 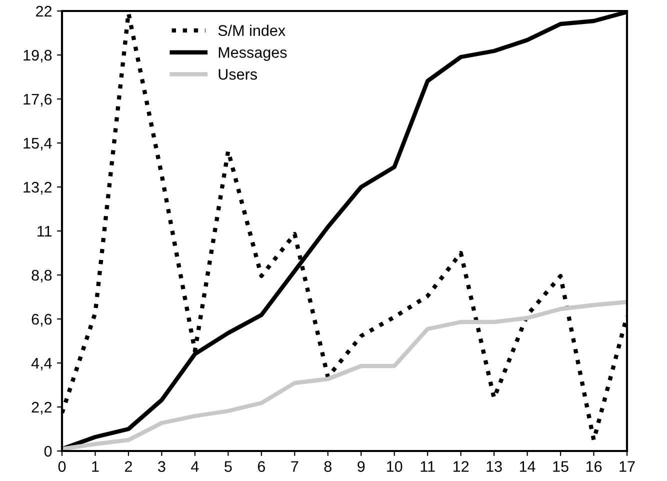 What do you see at coordinates (528, 466) in the screenshot?
I see `x-tick-label: 14` at bounding box center [528, 466].